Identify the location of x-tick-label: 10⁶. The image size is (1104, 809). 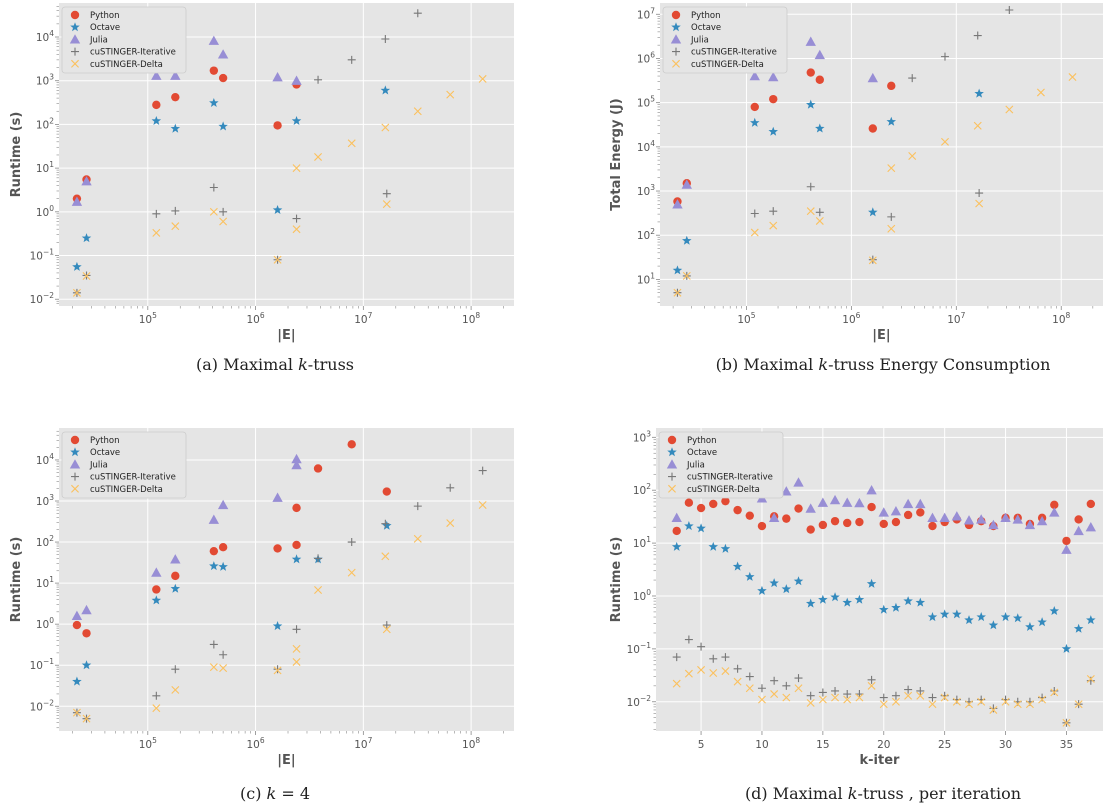
(851, 318).